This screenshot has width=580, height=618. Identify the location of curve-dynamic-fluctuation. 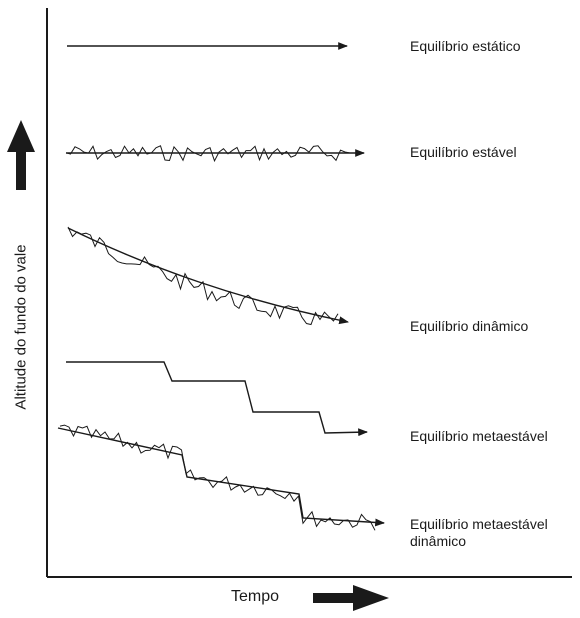
(203, 276).